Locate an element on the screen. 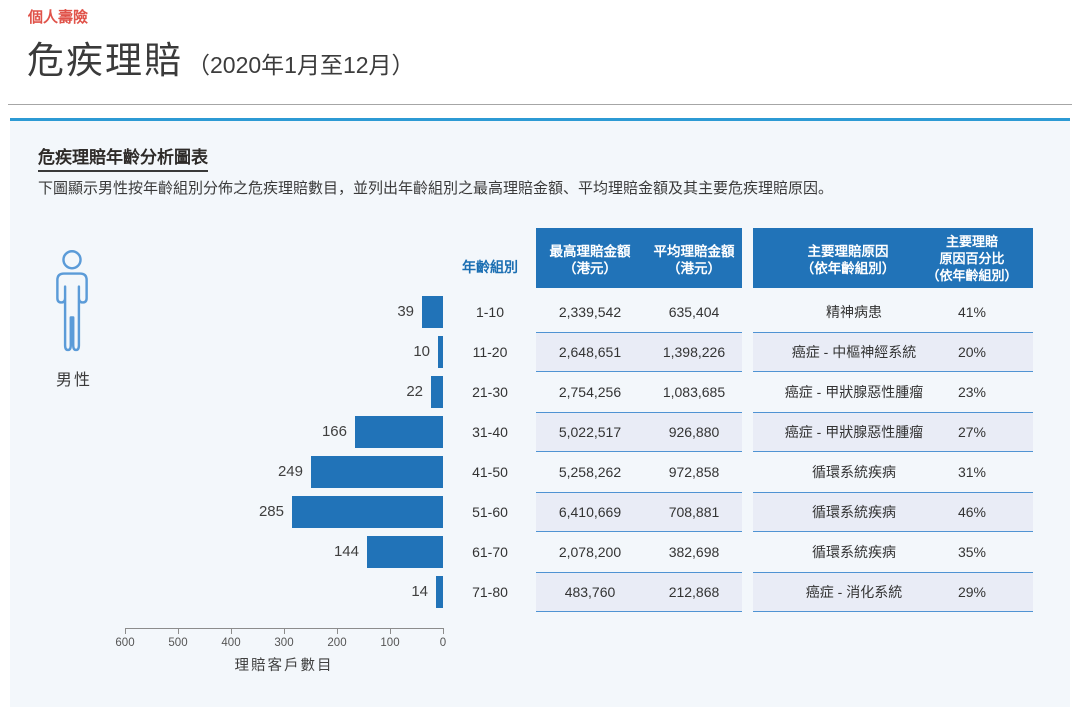 This screenshot has width=1080, height=720. bar-value-label: 249 is located at coordinates (290, 471).